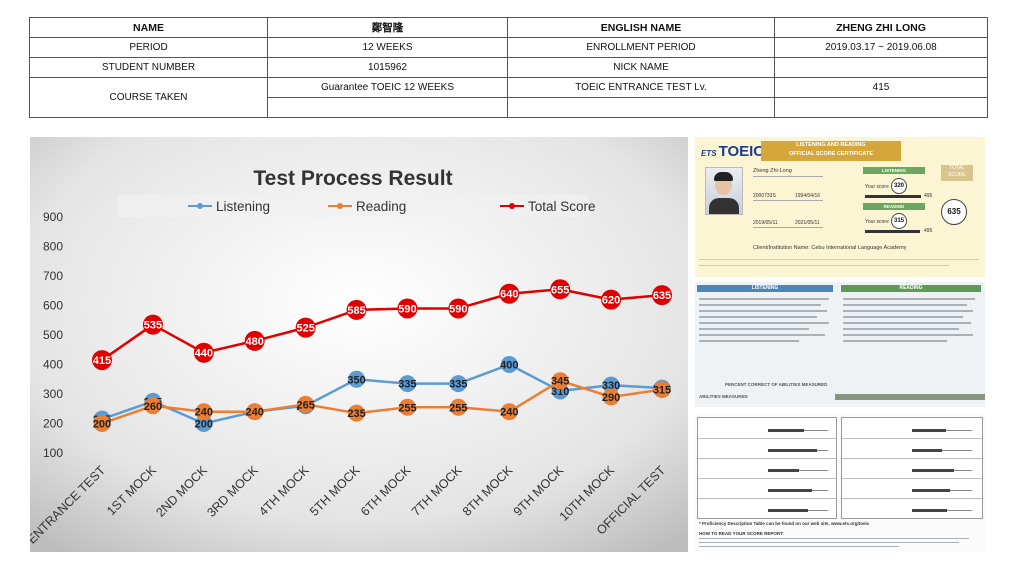  Describe the element at coordinates (53, 335) in the screenshot. I see `y-tick-label: 500` at that location.